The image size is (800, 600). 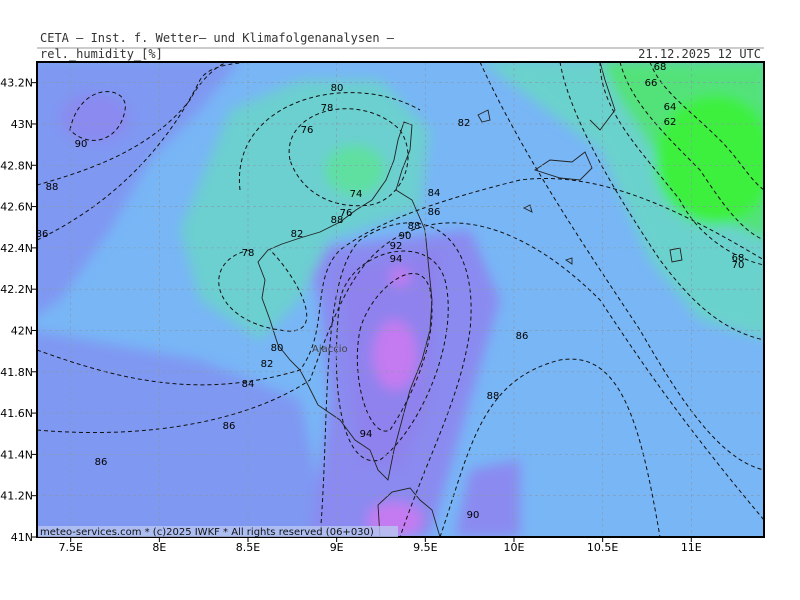 I want to click on x-tick-label: 9.5E, so click(x=425, y=547).